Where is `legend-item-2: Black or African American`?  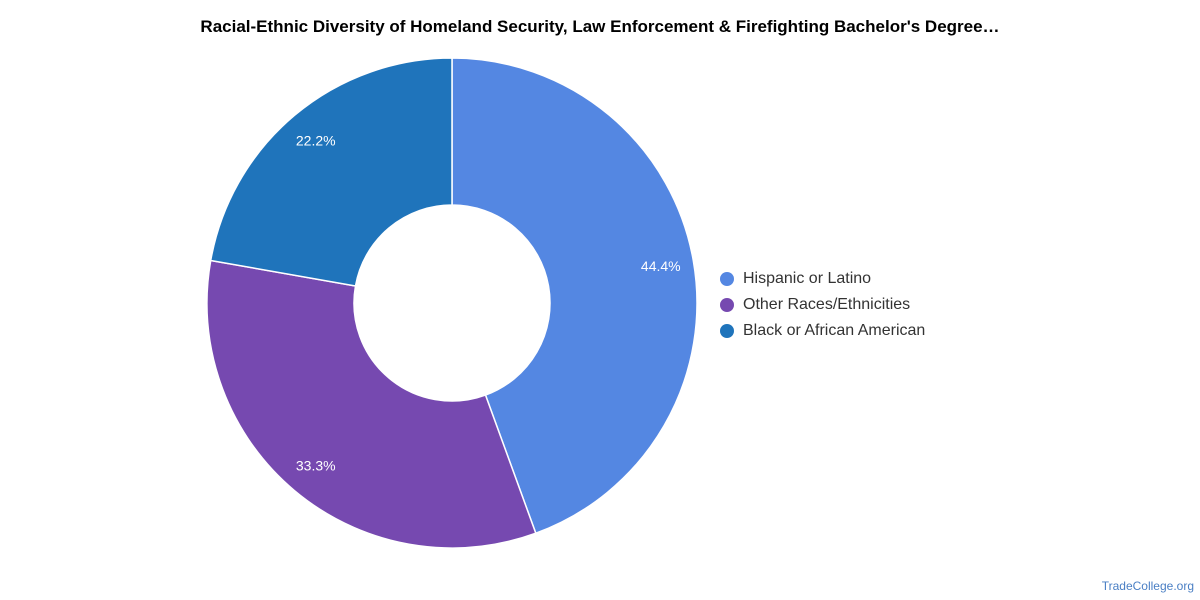
legend-item-2: Black or African American is located at coordinates (822, 331).